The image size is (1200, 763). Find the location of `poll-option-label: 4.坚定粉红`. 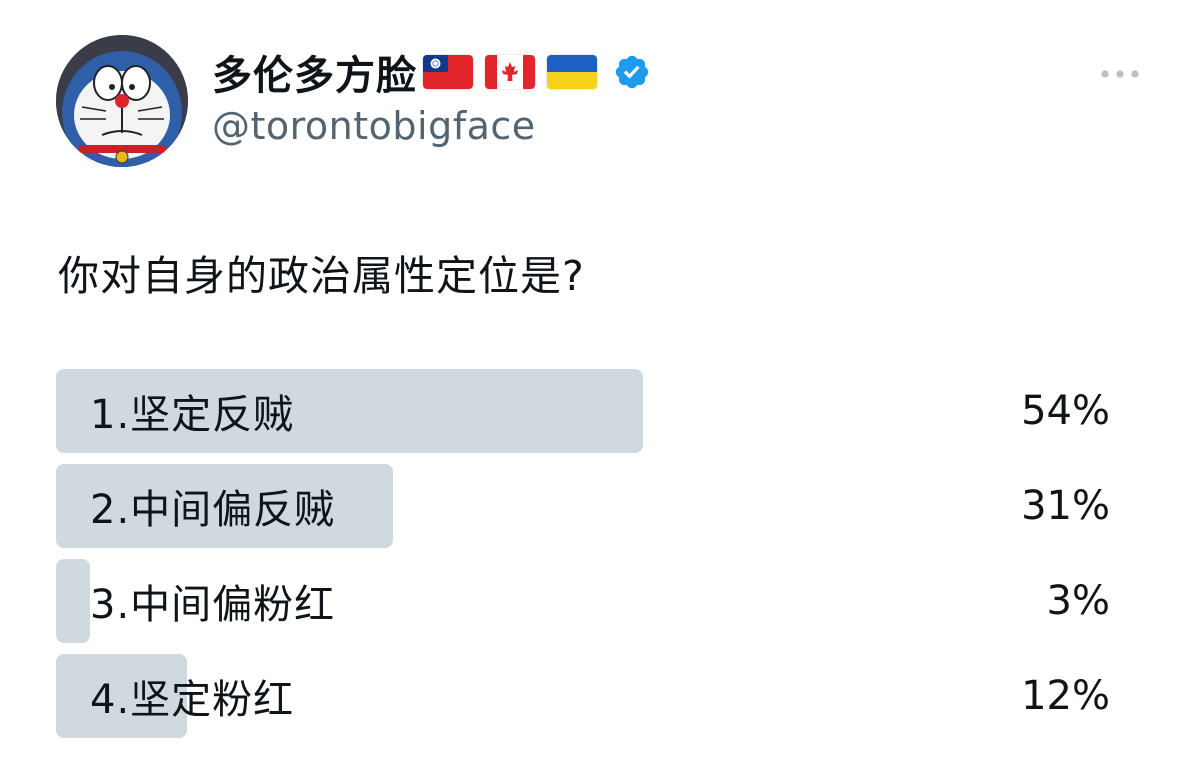

poll-option-label: 4.坚定粉红 is located at coordinates (192, 700).